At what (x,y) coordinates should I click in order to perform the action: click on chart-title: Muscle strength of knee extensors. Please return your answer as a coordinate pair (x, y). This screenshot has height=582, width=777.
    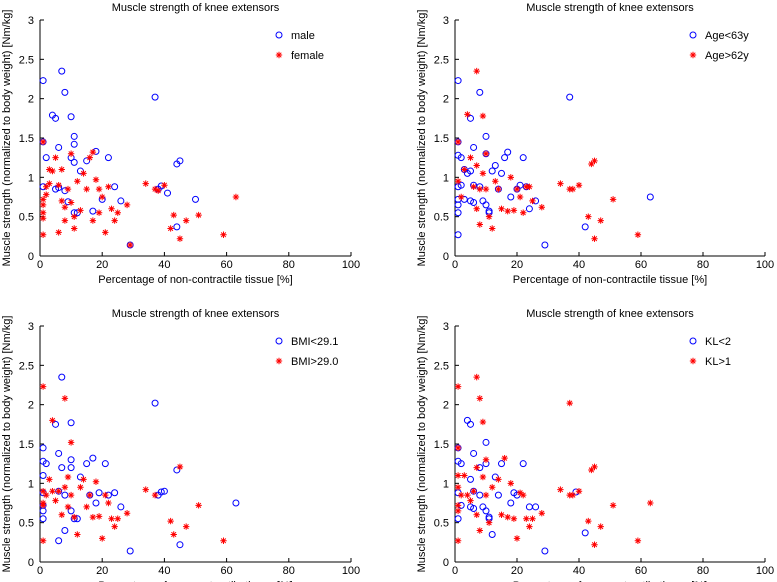
    Looking at the image, I should click on (196, 314).